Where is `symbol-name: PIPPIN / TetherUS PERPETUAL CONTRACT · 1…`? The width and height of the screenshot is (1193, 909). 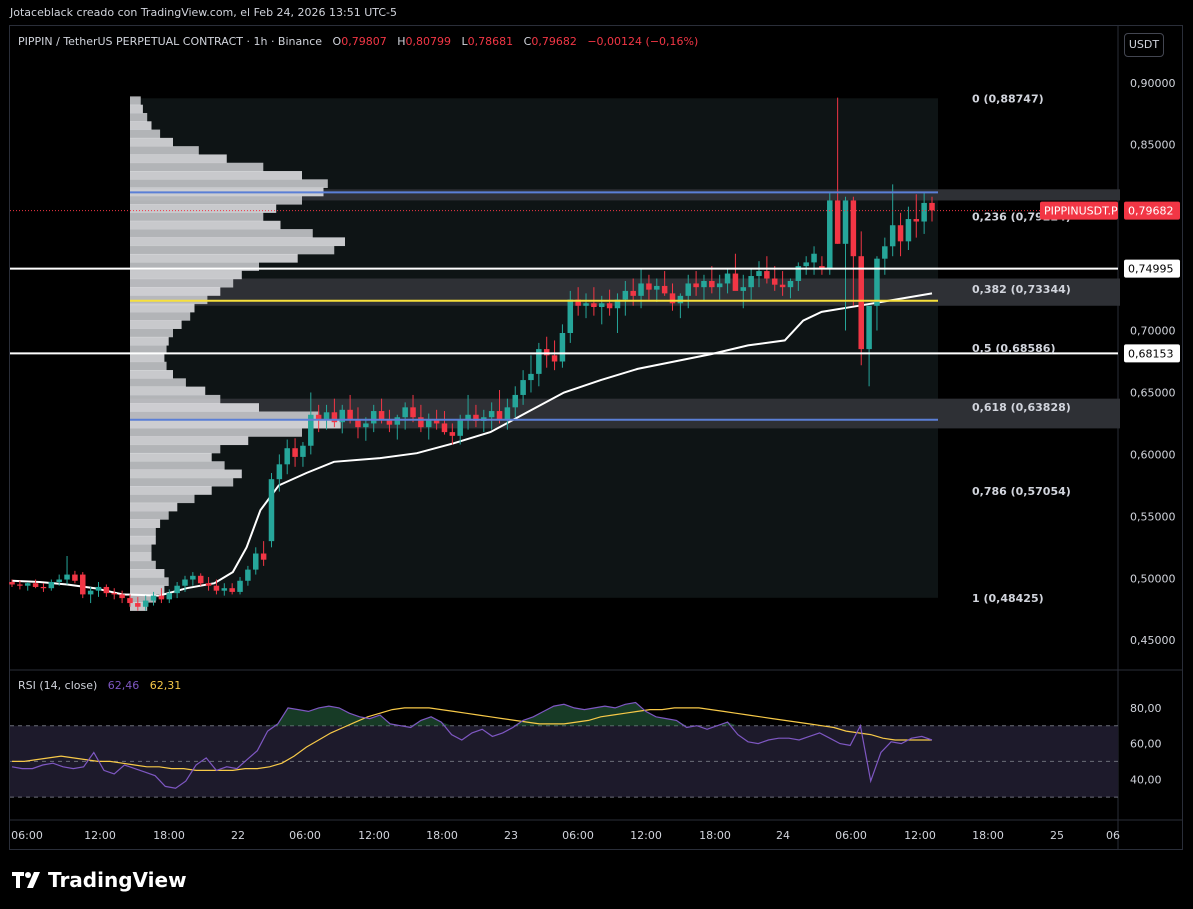 symbol-name: PIPPIN / TetherUS PERPETUAL CONTRACT · 1… is located at coordinates (170, 41).